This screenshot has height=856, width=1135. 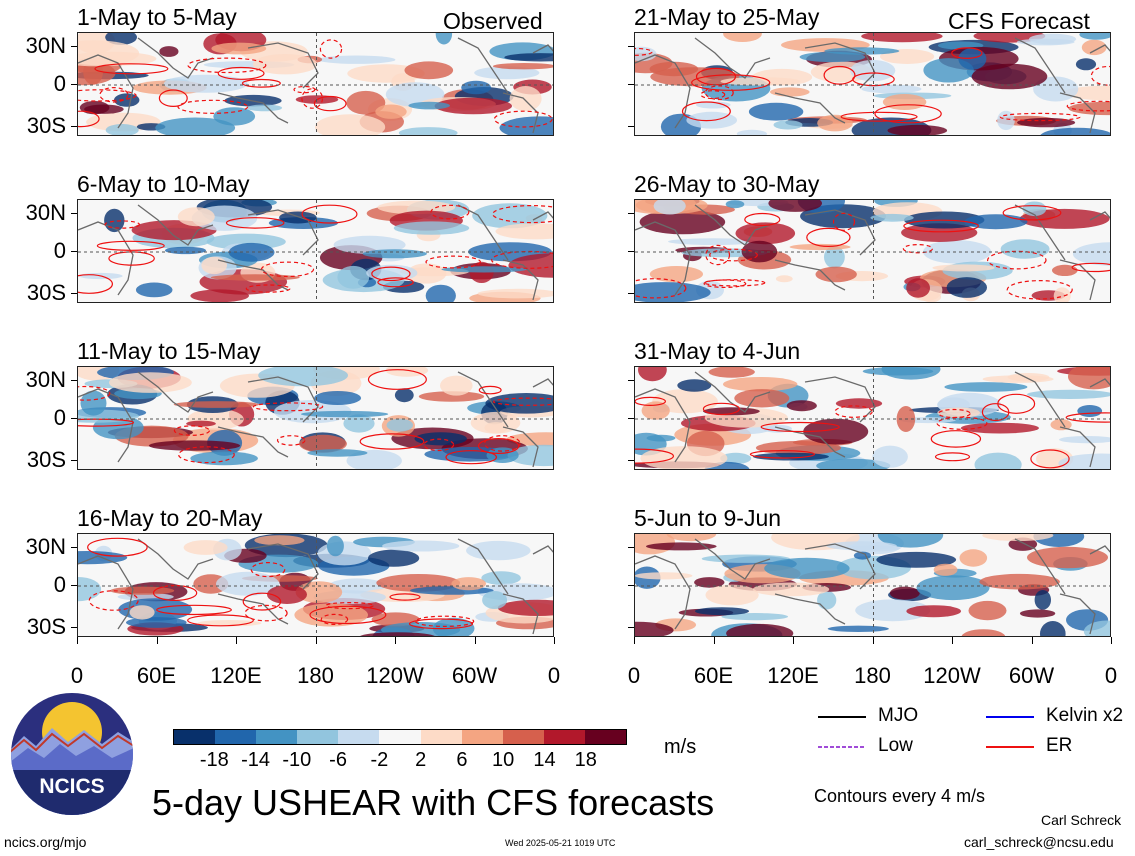 What do you see at coordinates (46, 125) in the screenshot?
I see `y-tick-label: 30S` at bounding box center [46, 125].